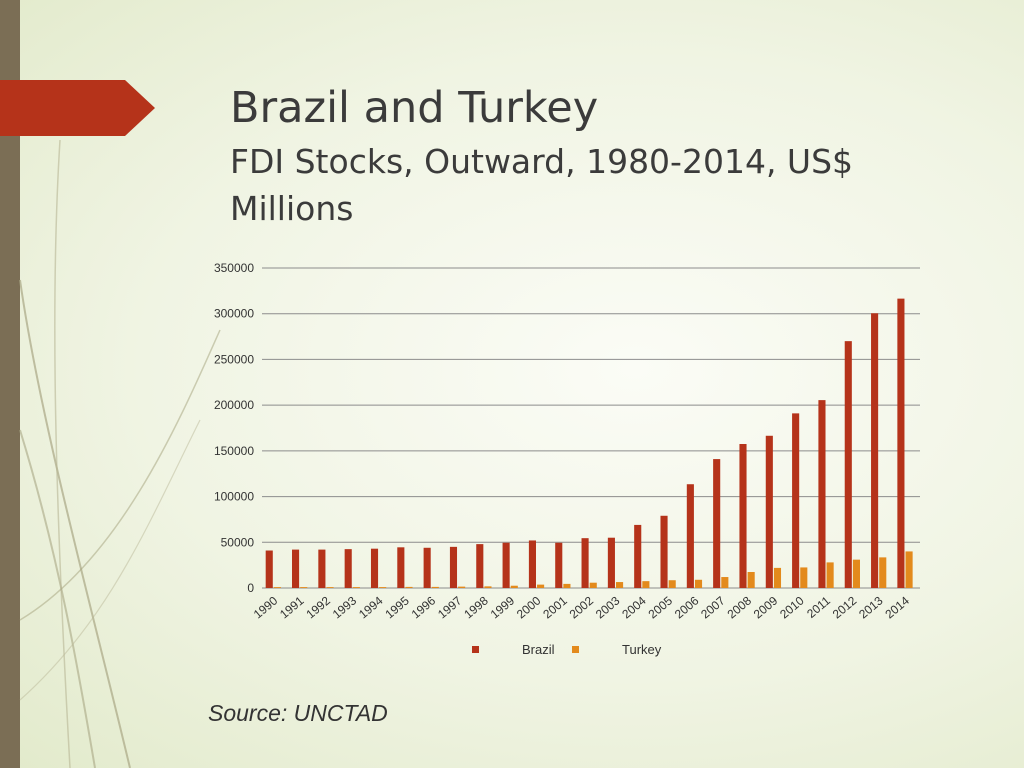 Image resolution: width=1024 pixels, height=768 pixels. I want to click on bar-turkey-2010, so click(804, 577).